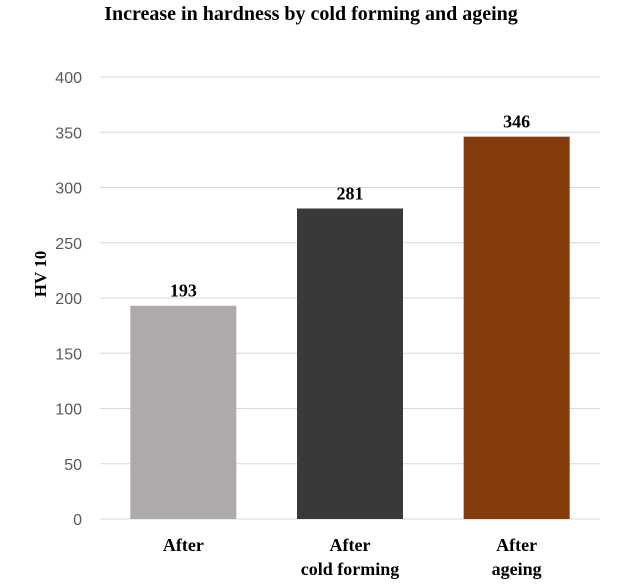 This screenshot has width=623, height=586. What do you see at coordinates (516, 122) in the screenshot?
I see `data-label: 346` at bounding box center [516, 122].